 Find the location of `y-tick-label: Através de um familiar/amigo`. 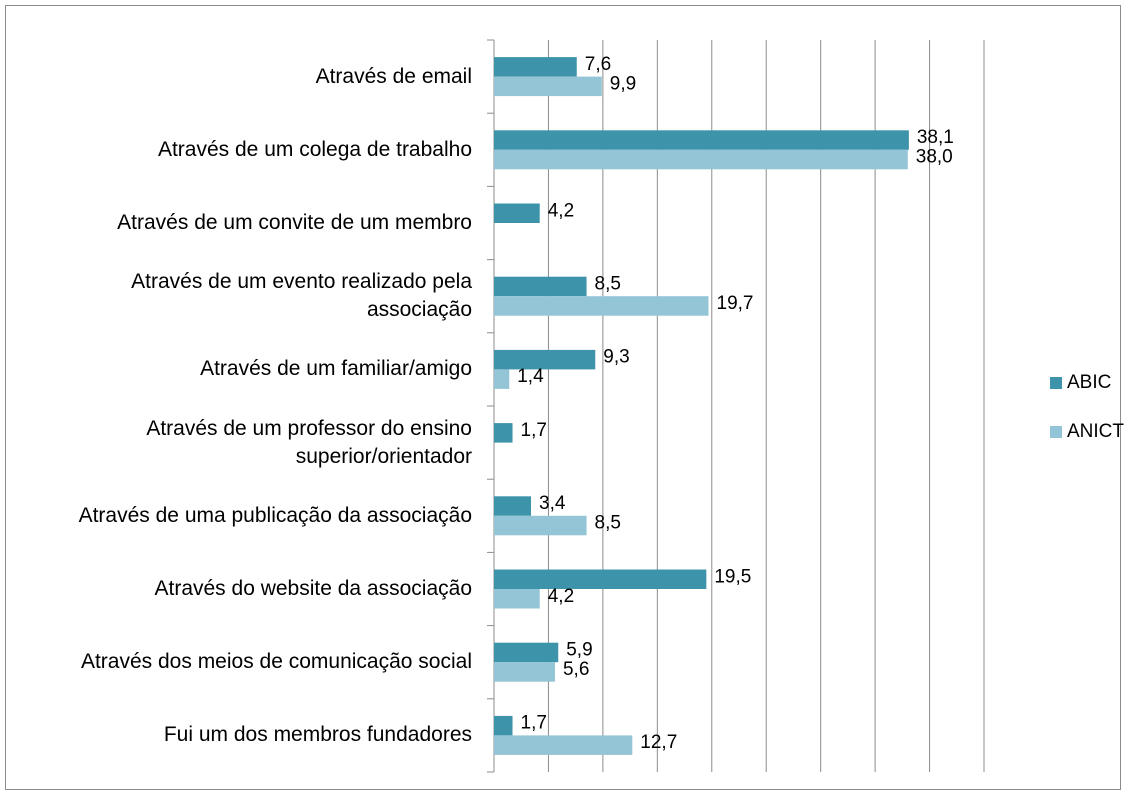

y-tick-label: Através de um familiar/amigo is located at coordinates (336, 369).